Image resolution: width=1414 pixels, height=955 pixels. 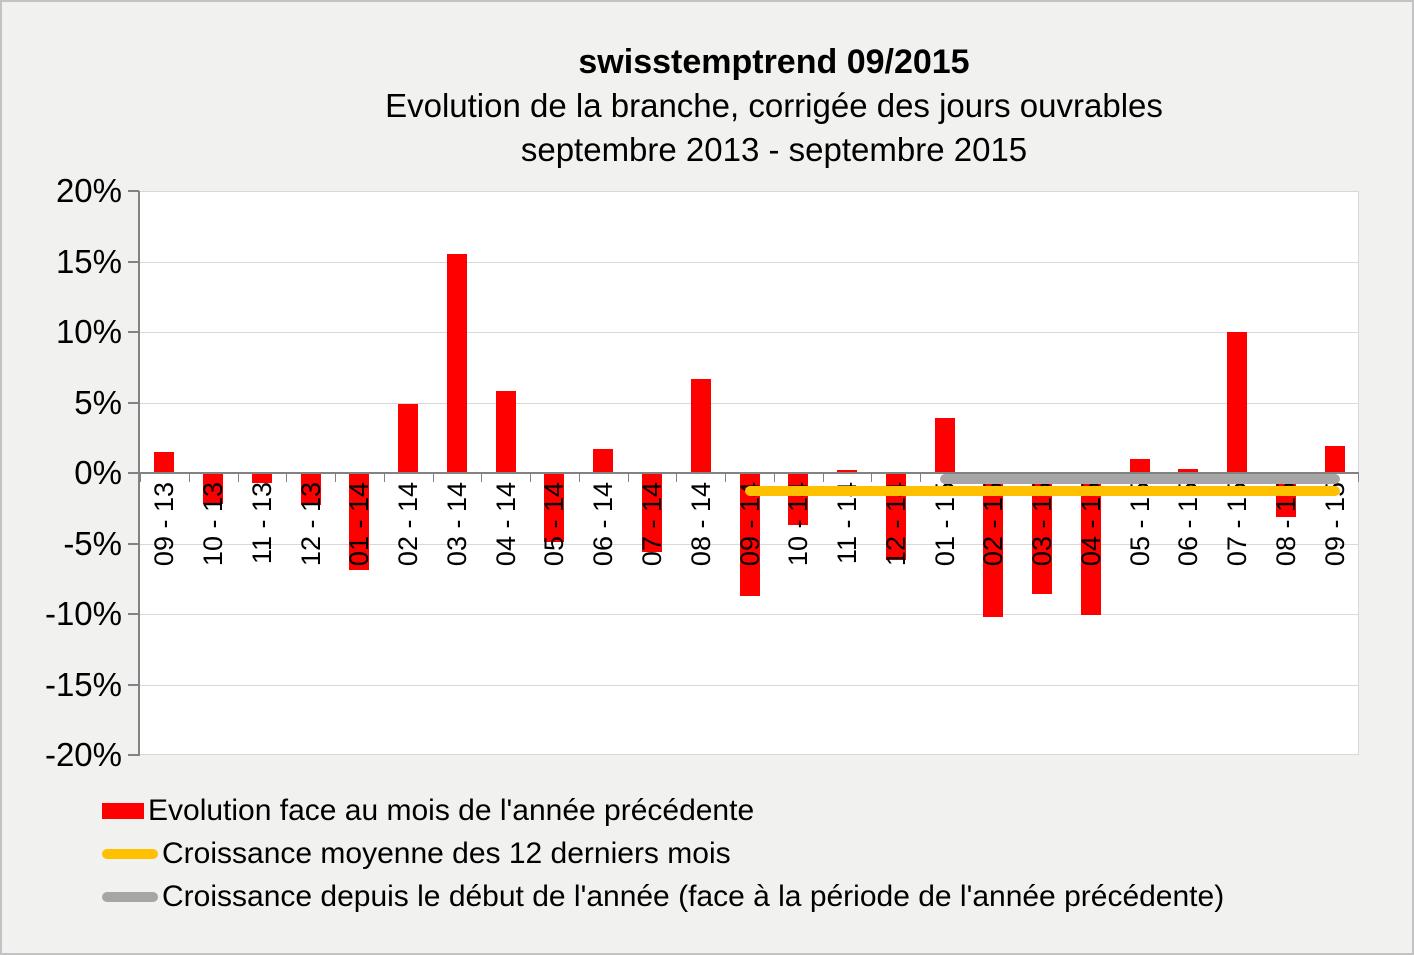 I want to click on y-axis-line, so click(x=139, y=473).